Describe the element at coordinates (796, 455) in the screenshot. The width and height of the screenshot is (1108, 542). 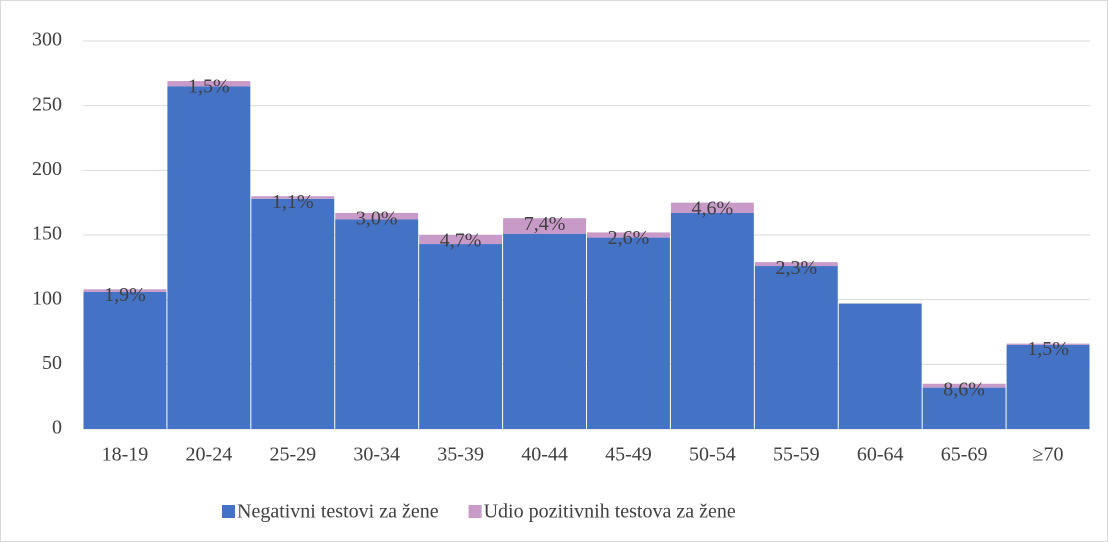
I see `x-tick-label: 55-59` at that location.